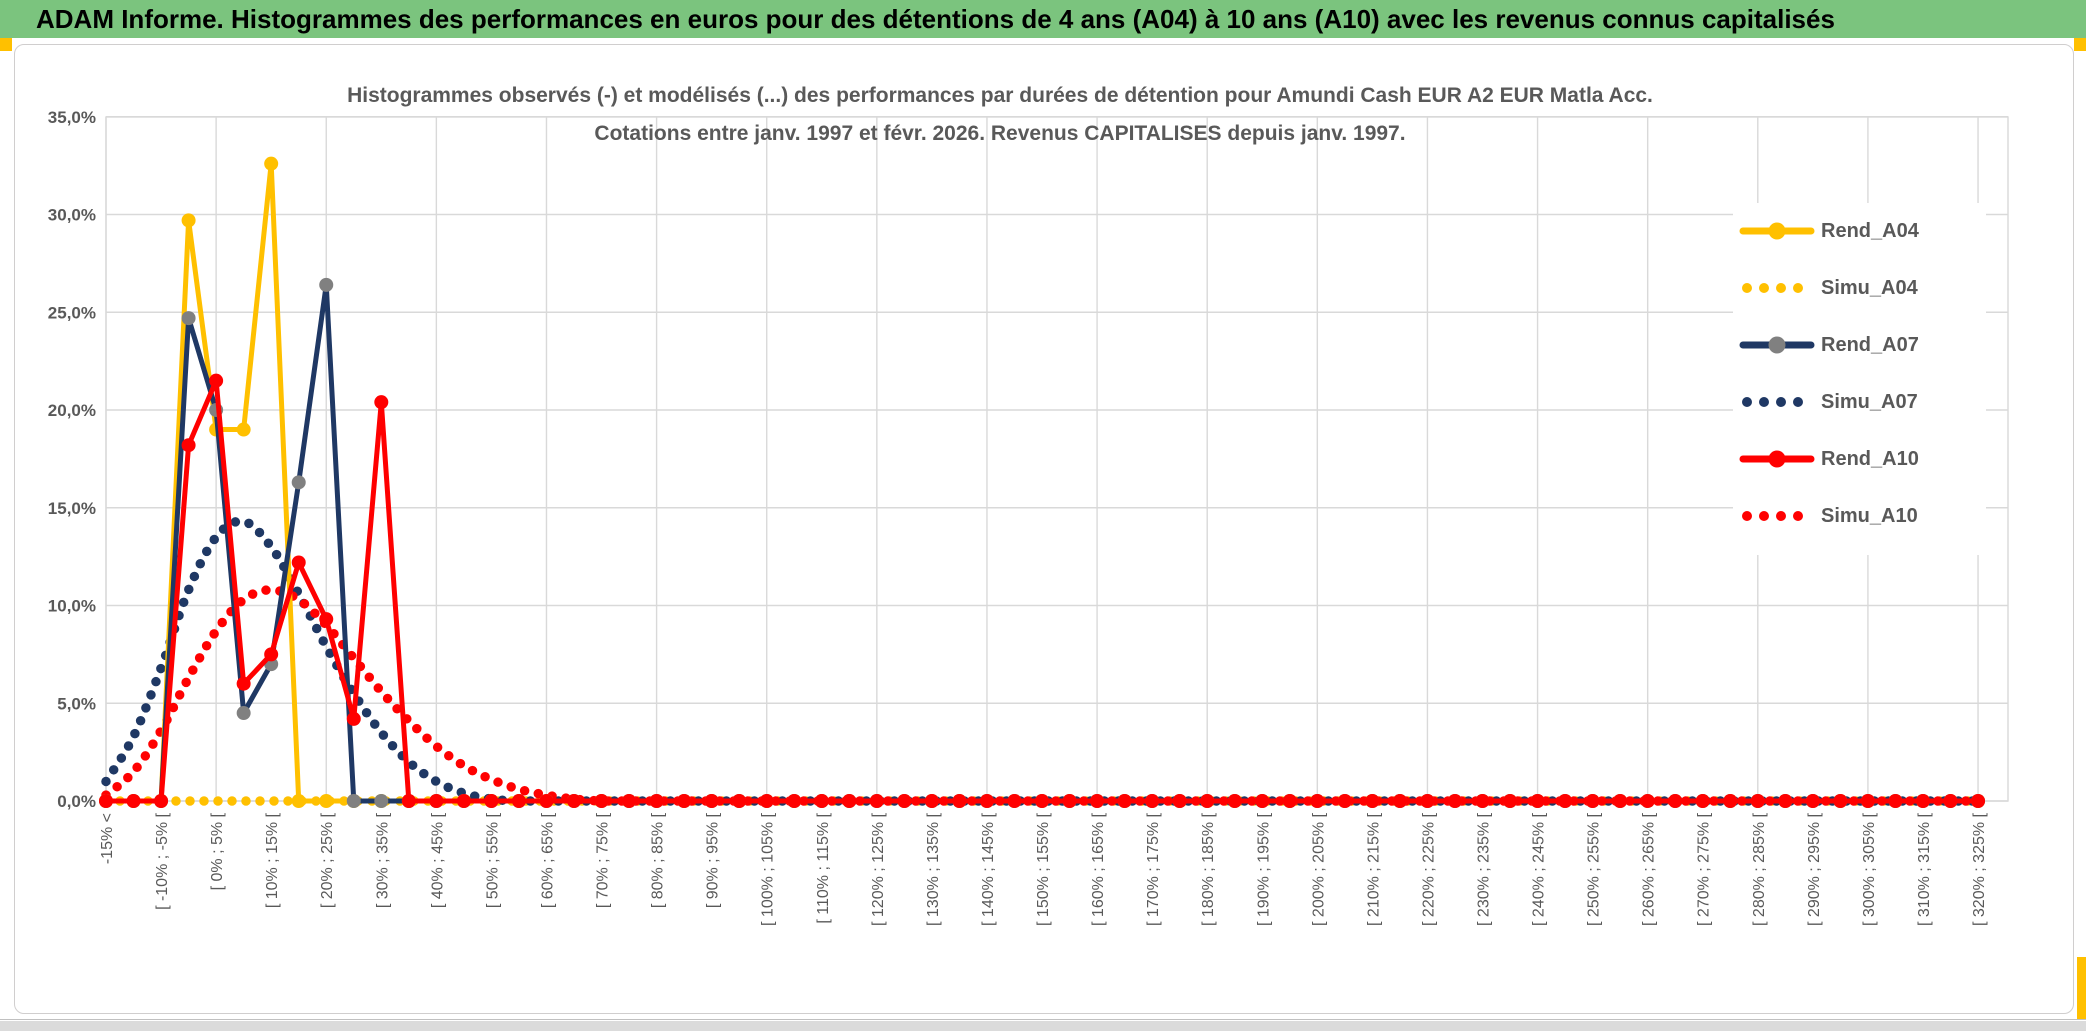  I want to click on legend-item-simu-a10: Simu_A10, so click(1862, 516).